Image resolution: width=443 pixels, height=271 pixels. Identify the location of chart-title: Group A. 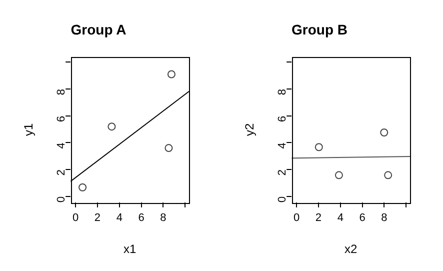
(98, 29).